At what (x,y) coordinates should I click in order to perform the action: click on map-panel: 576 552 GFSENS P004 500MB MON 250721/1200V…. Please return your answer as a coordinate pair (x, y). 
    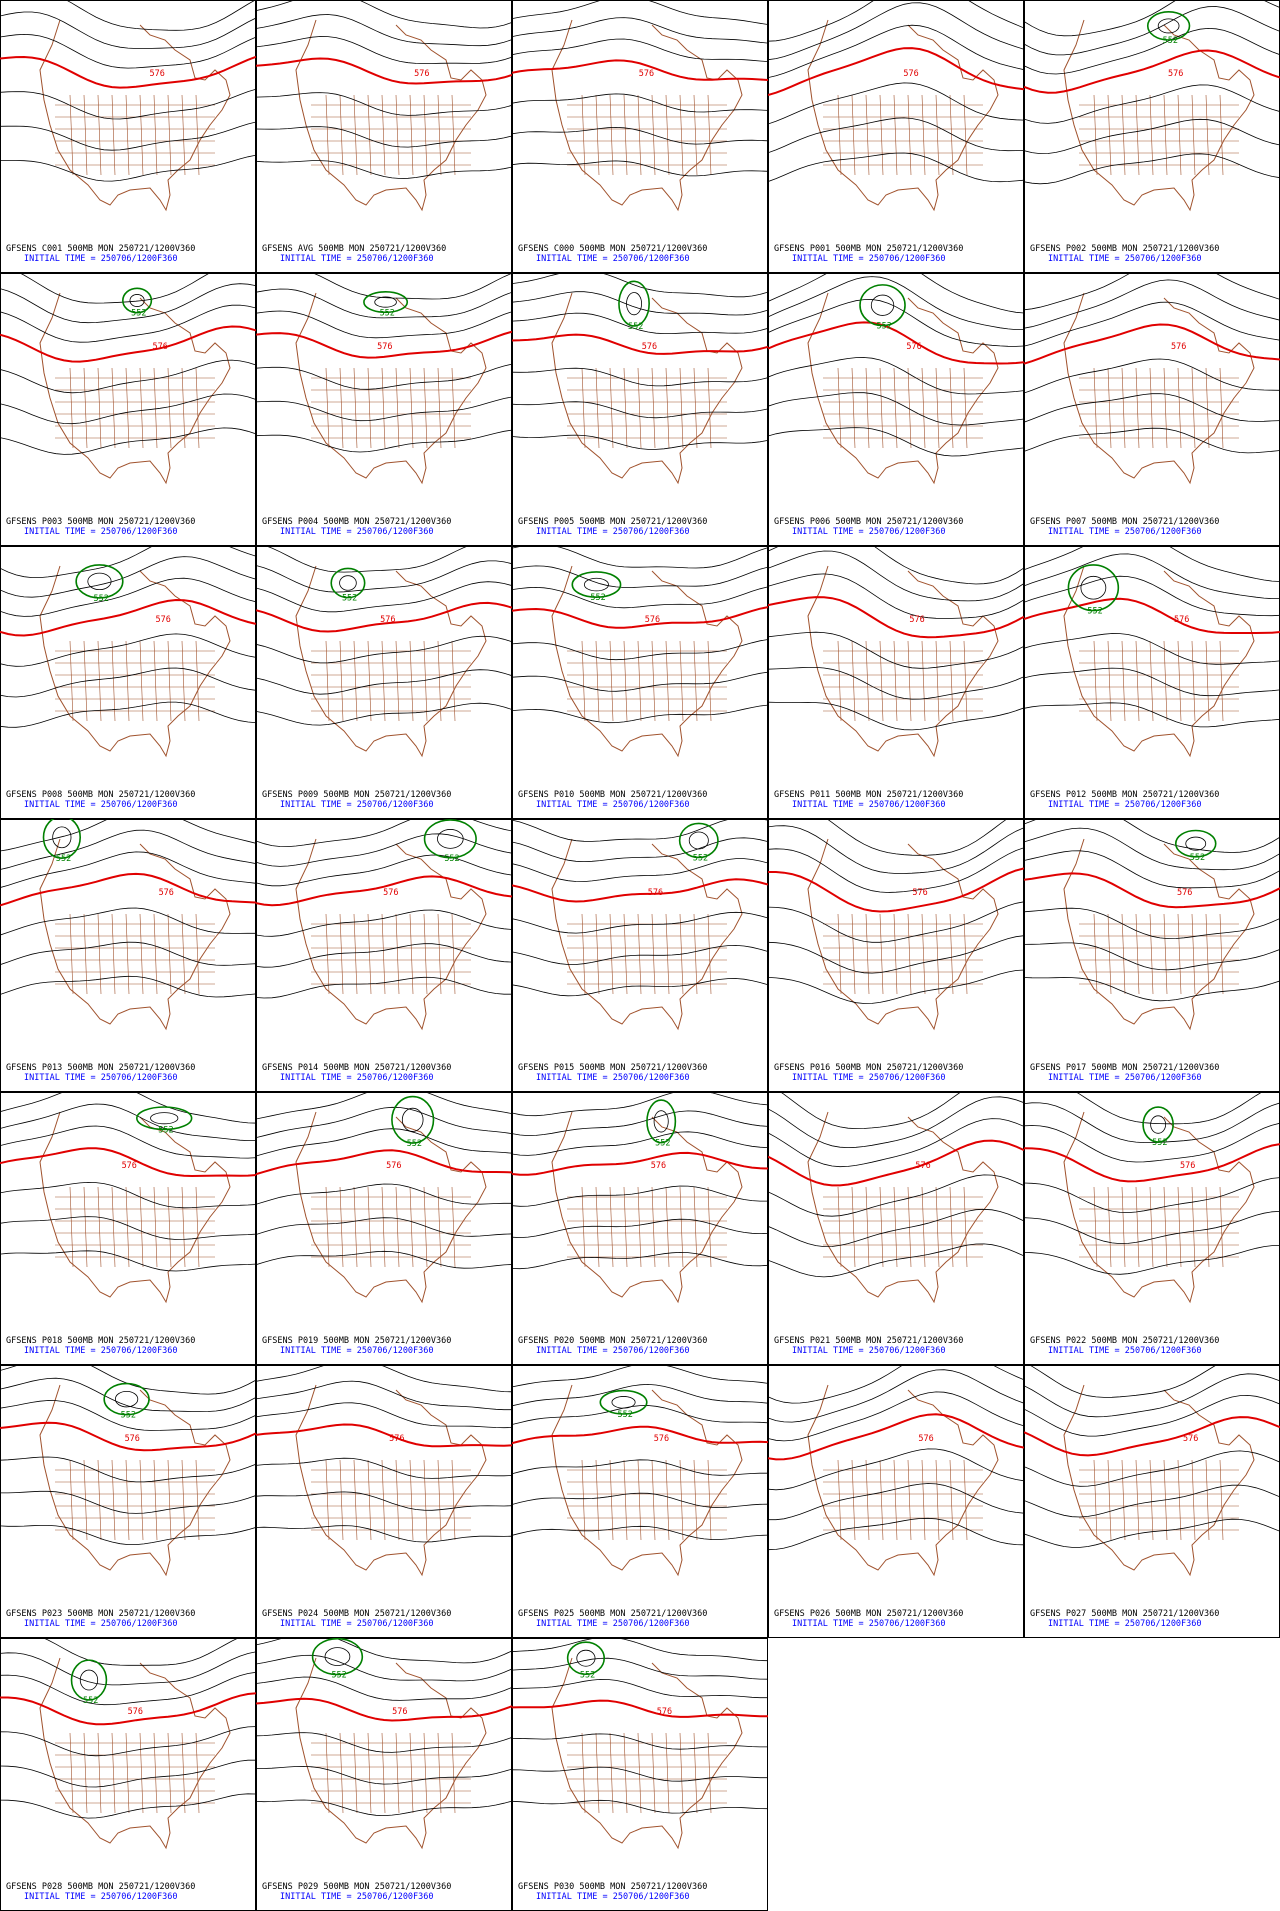
    Looking at the image, I should click on (384, 409).